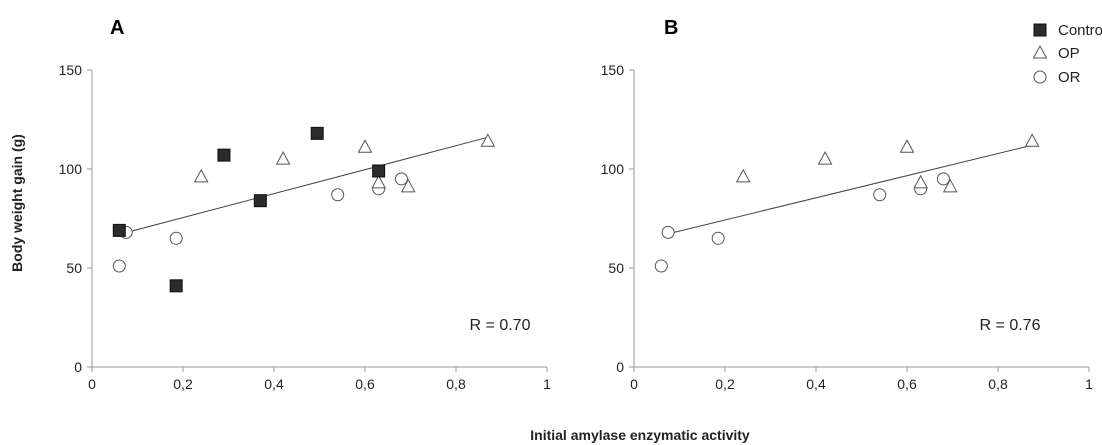 Image resolution: width=1102 pixels, height=445 pixels. What do you see at coordinates (1040, 51) in the screenshot?
I see `legend-marker-op` at bounding box center [1040, 51].